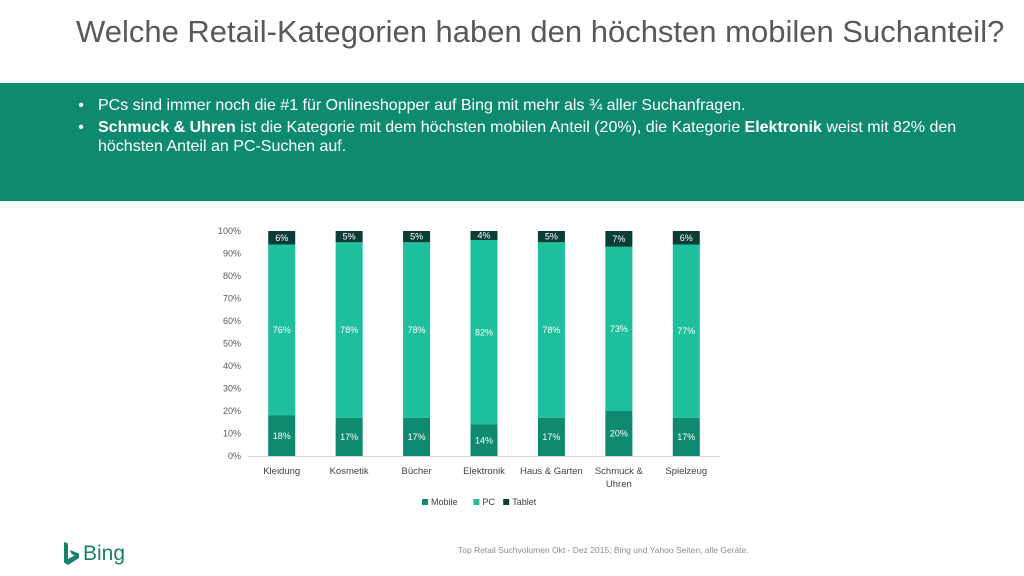 This screenshot has width=1024, height=576. Describe the element at coordinates (281, 471) in the screenshot. I see `x-tick-label: Kleidung` at that location.